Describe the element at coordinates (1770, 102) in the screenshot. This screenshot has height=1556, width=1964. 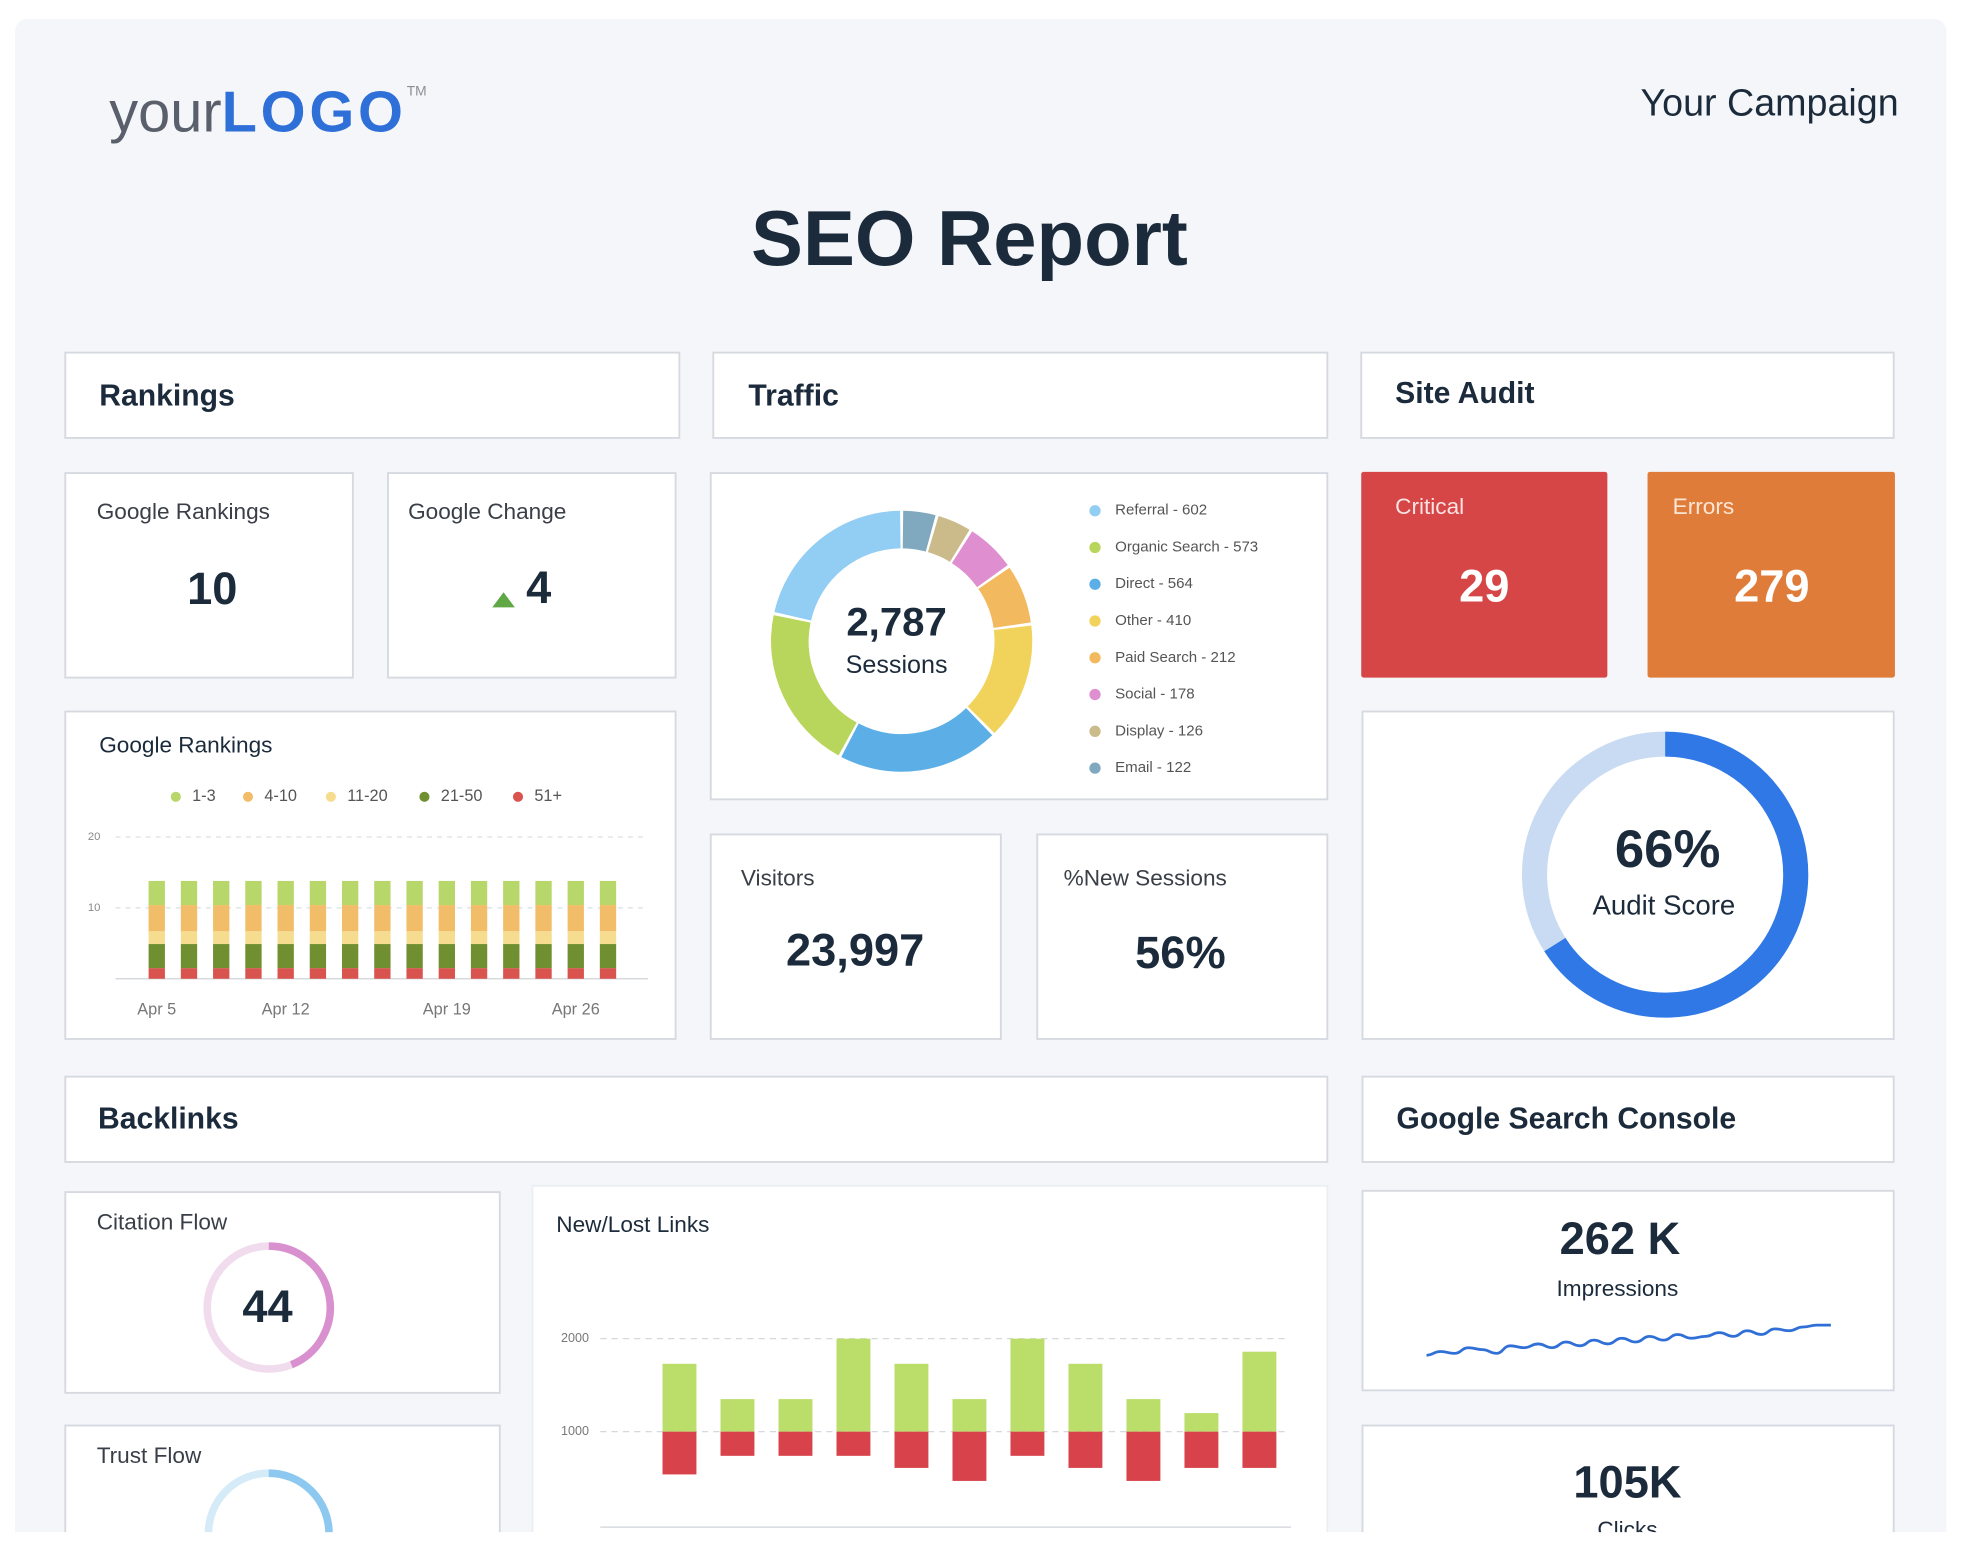
I see `campaign: Your Campaign` at that location.